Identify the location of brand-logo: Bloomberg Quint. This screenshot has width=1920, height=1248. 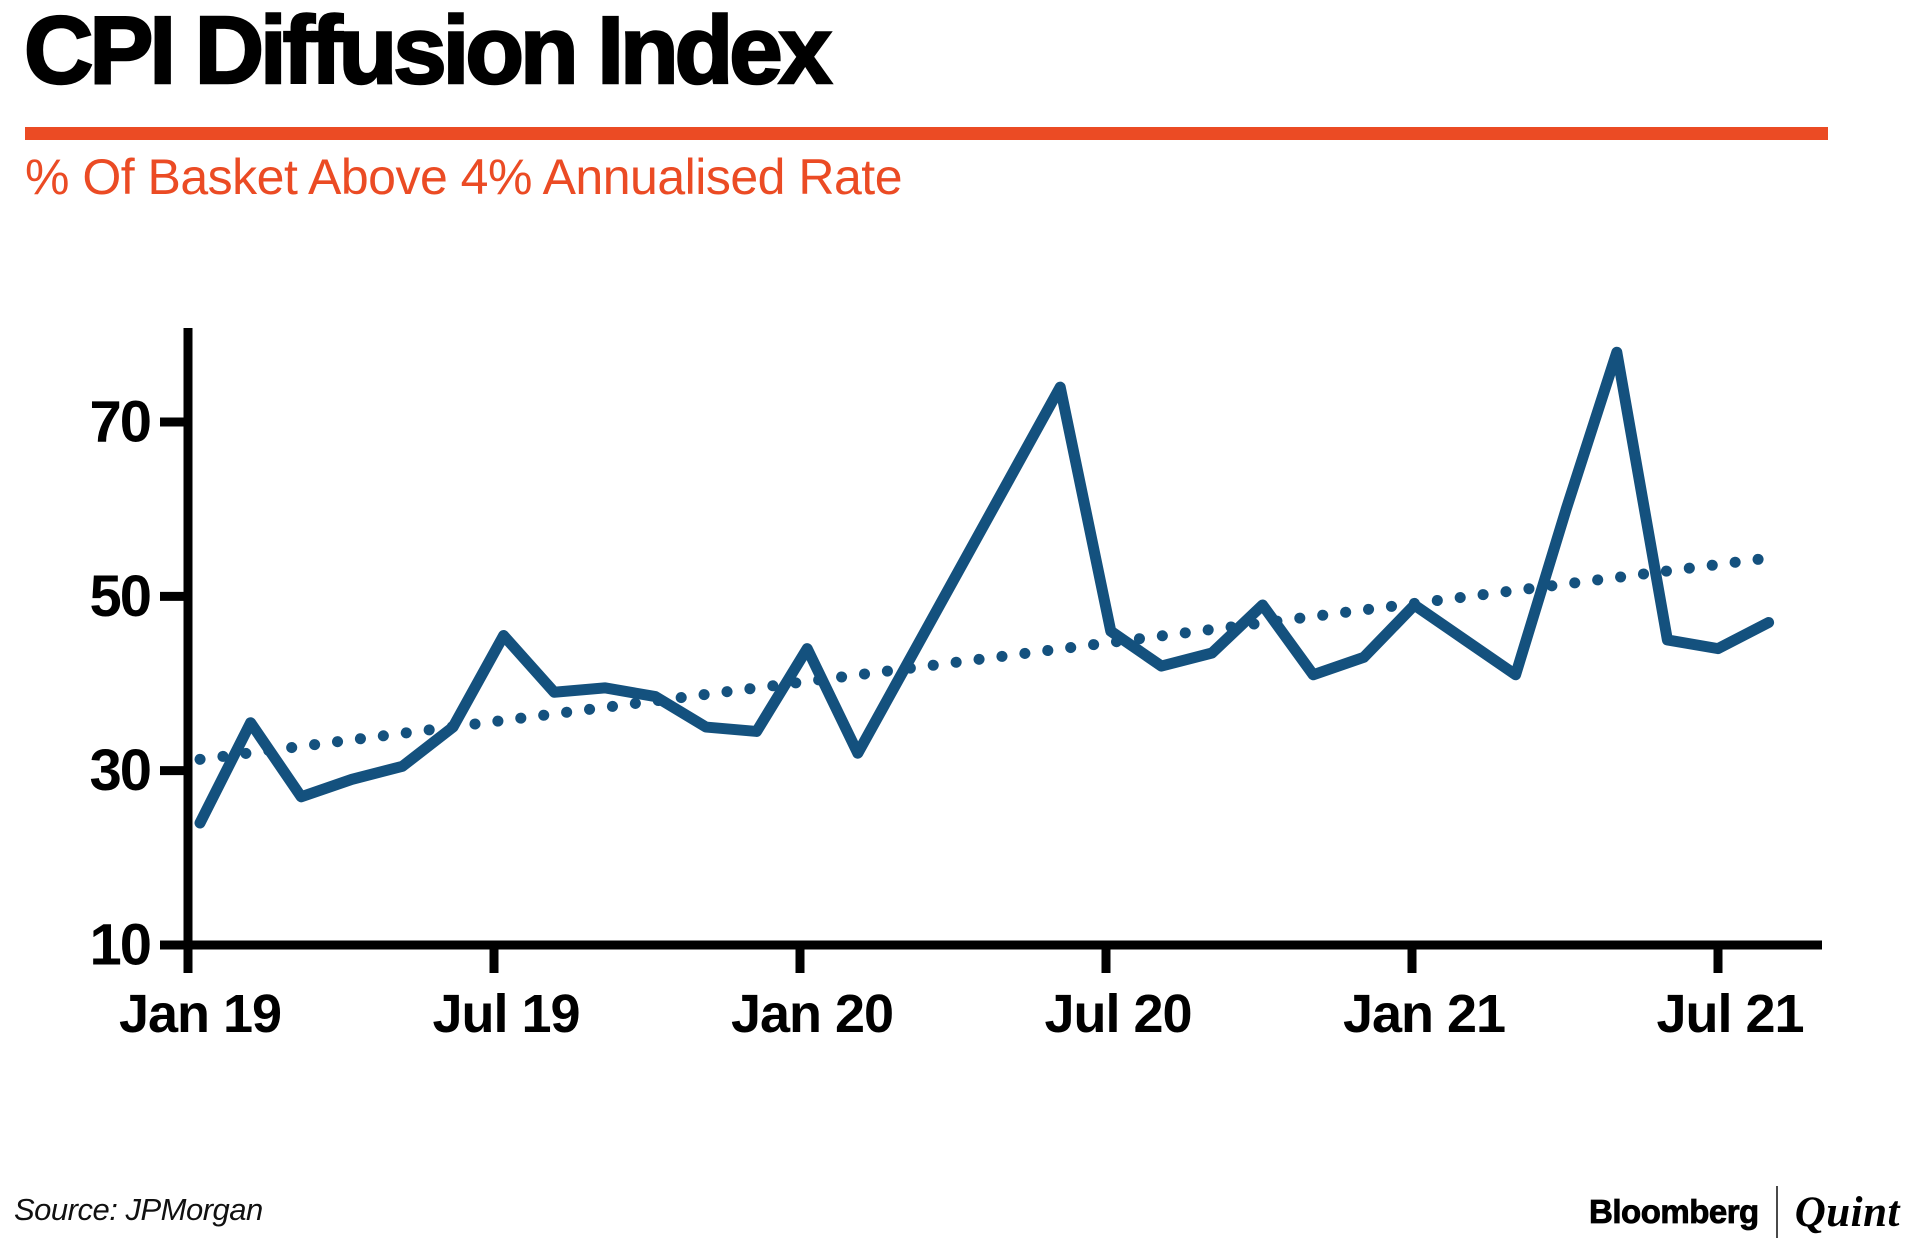
(1744, 1212).